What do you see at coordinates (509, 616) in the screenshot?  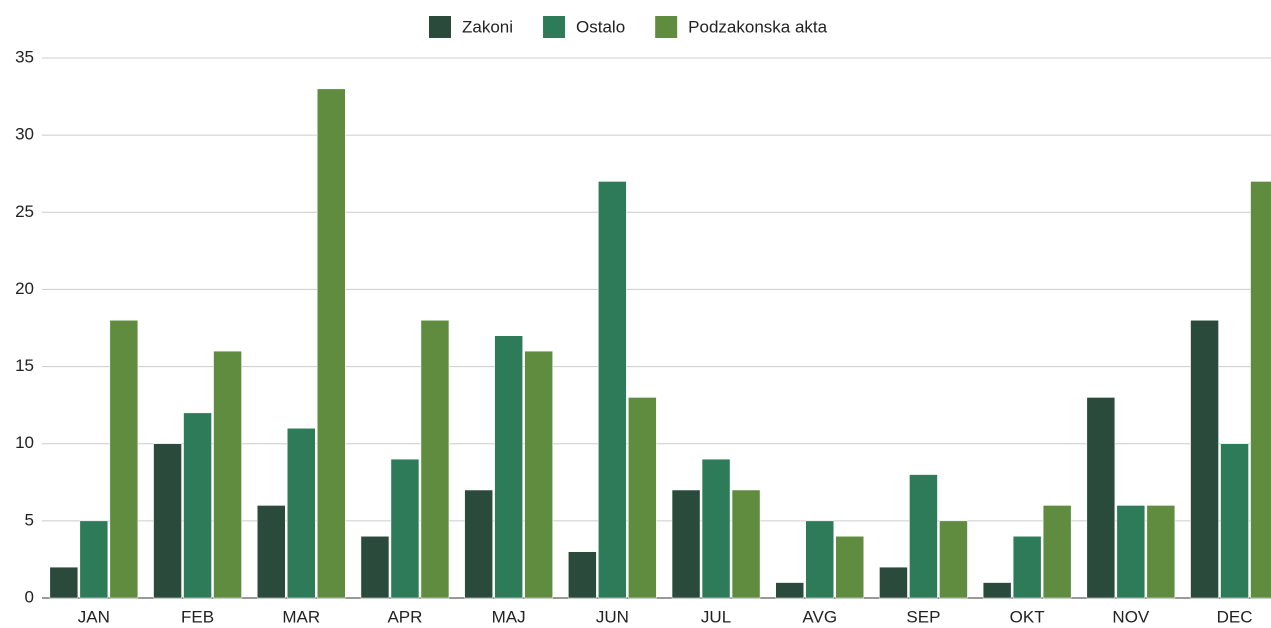 I see `x-tick-label: MAJ` at bounding box center [509, 616].